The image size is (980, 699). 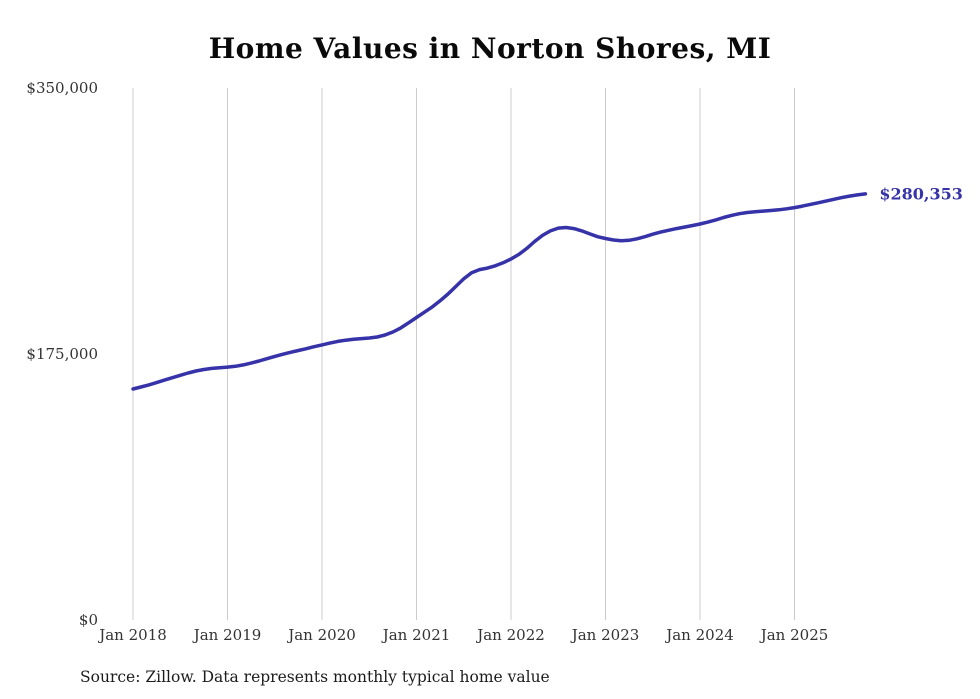 What do you see at coordinates (62, 354) in the screenshot?
I see `y-axis-tick-label: $175,000` at bounding box center [62, 354].